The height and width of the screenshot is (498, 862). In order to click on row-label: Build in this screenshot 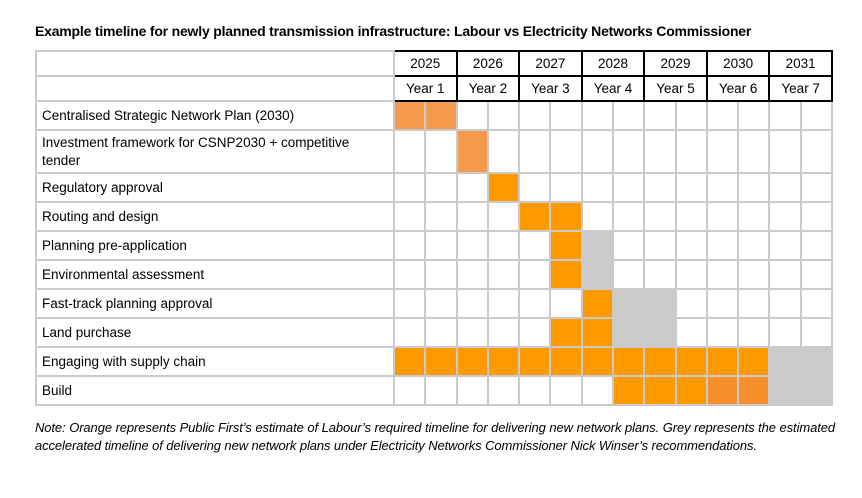, I will do `click(215, 391)`.